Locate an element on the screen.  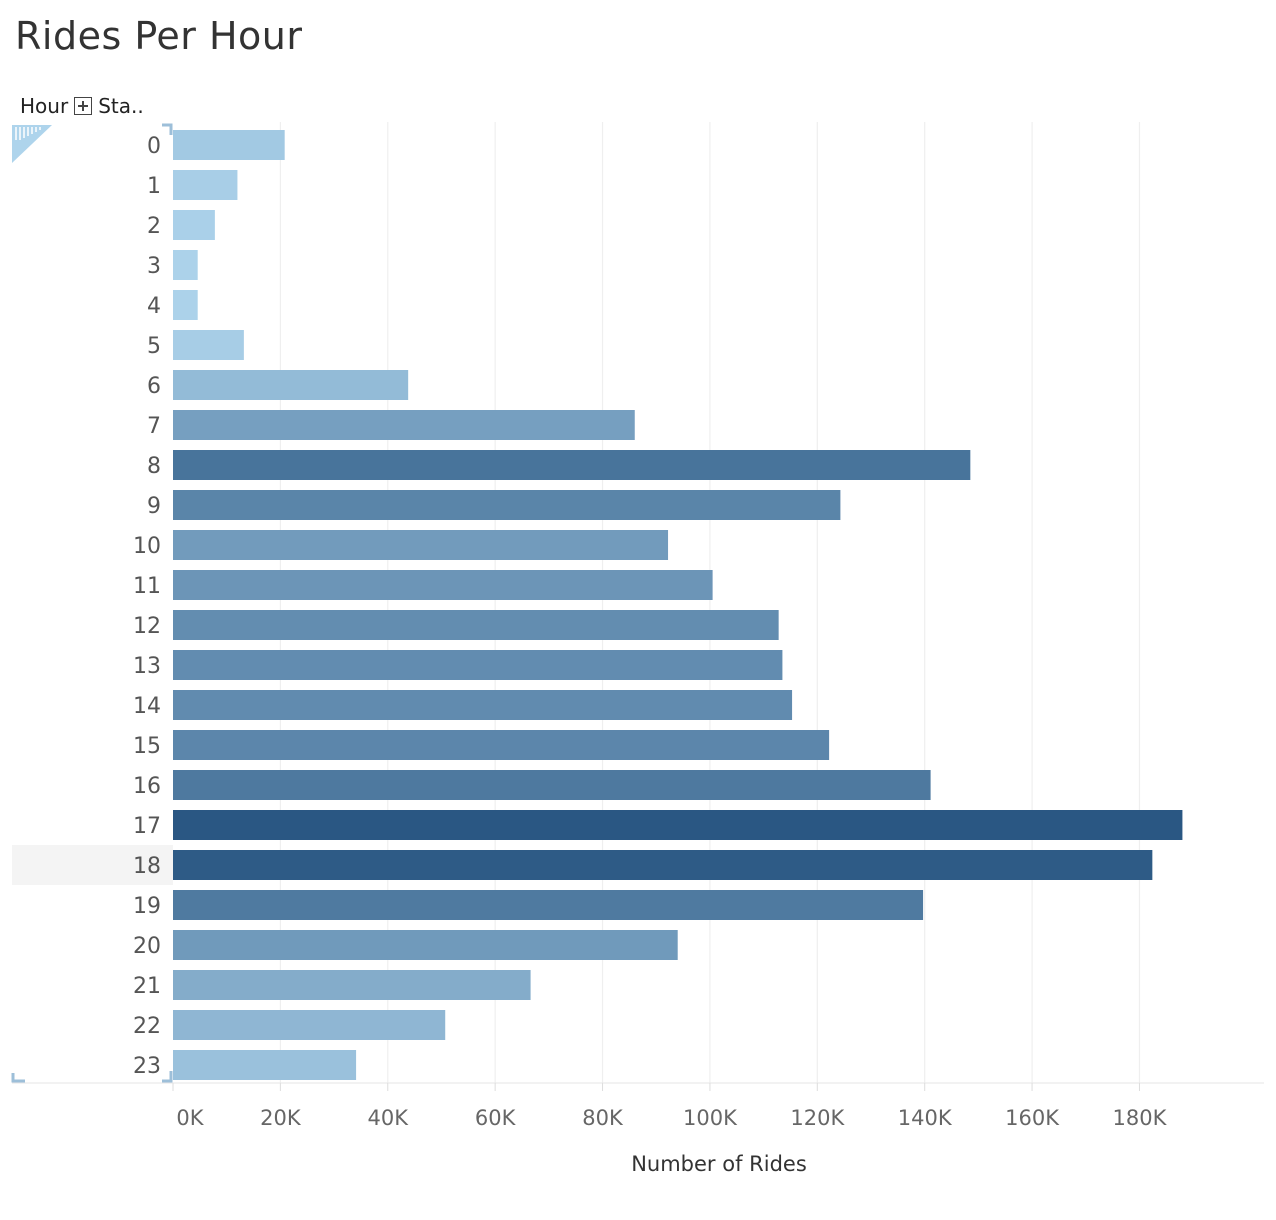
x-tick-label: 40K is located at coordinates (389, 1118).